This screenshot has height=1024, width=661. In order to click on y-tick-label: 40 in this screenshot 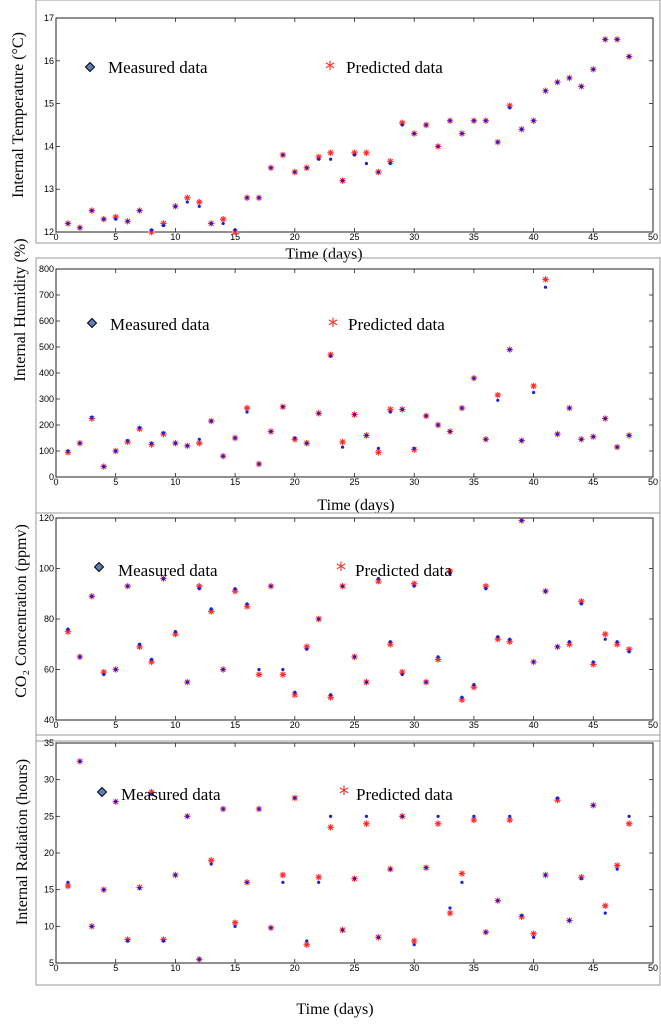, I will do `click(49, 720)`.